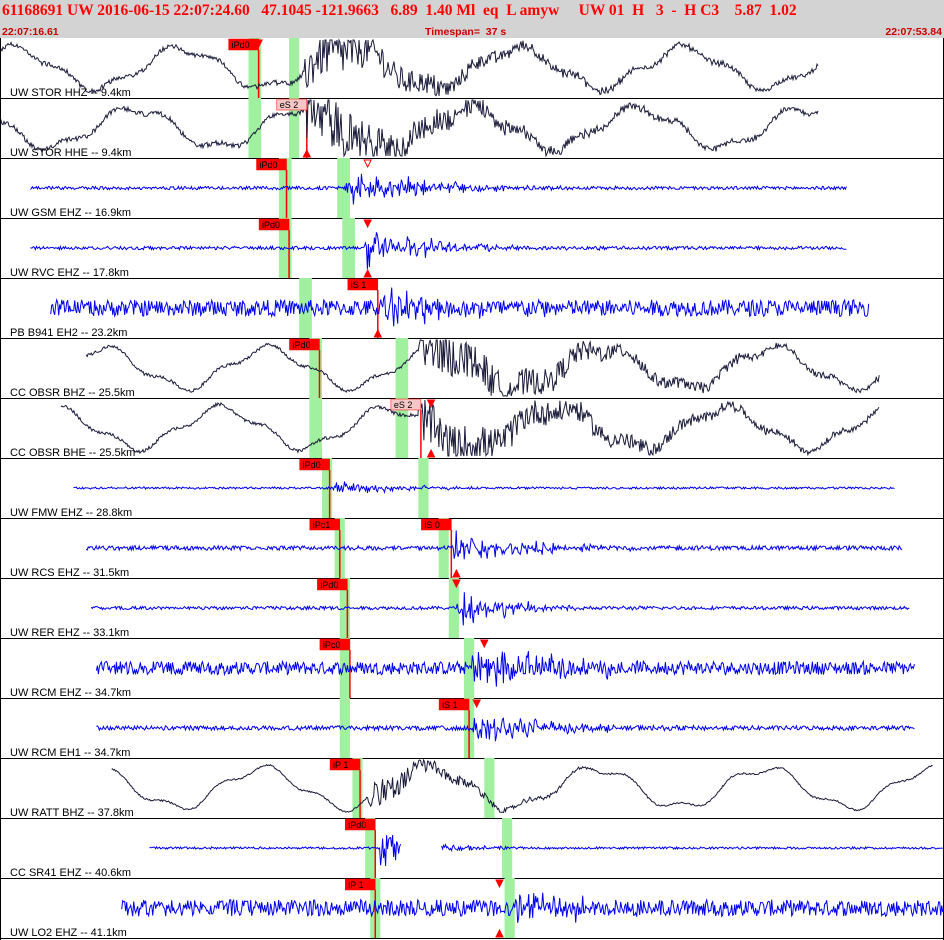 The width and height of the screenshot is (944, 940). I want to click on trace-label: UW RER EHZ -- 33.1km, so click(69, 633).